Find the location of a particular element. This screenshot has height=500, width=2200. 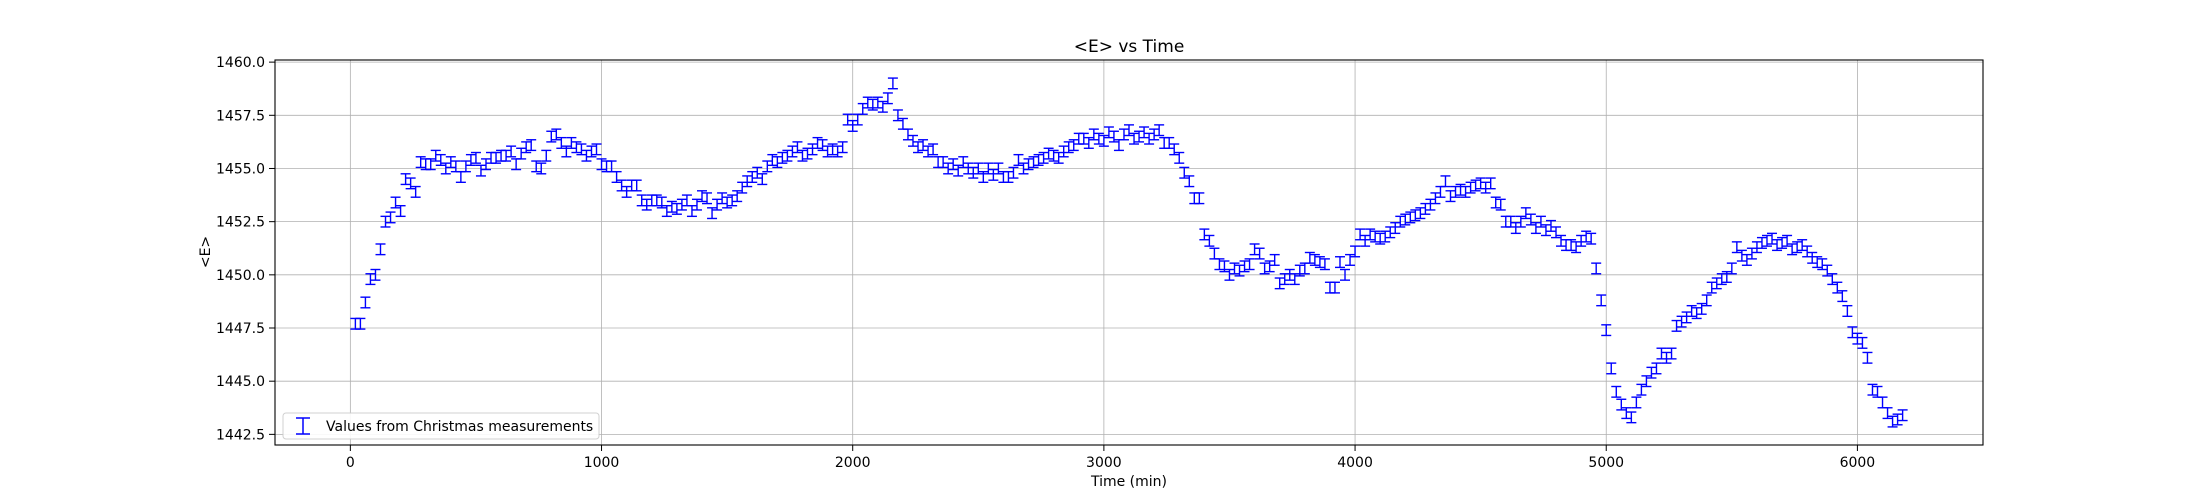

y-tick-label: 1445.0 is located at coordinates (240, 382).